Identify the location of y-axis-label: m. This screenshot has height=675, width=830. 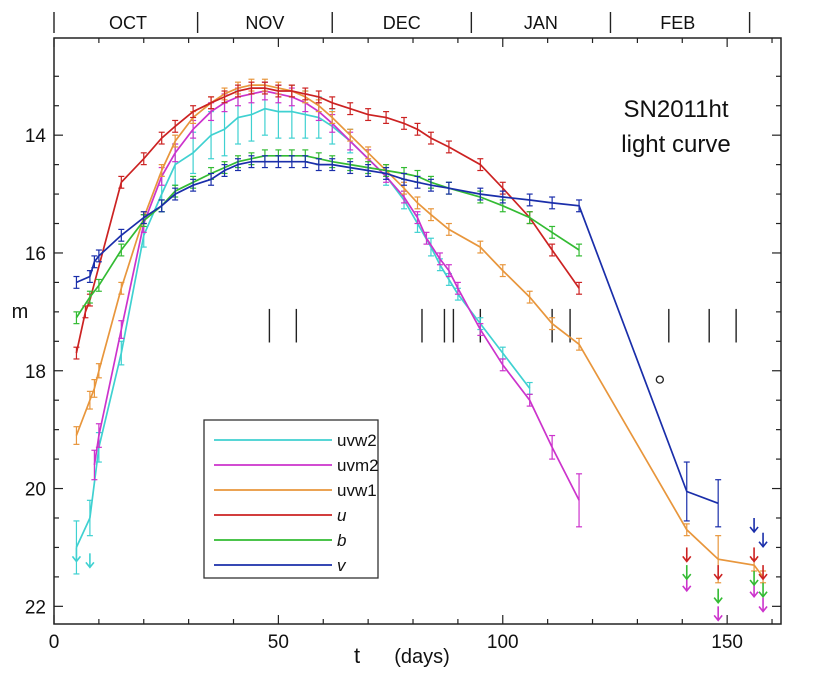
(20, 312).